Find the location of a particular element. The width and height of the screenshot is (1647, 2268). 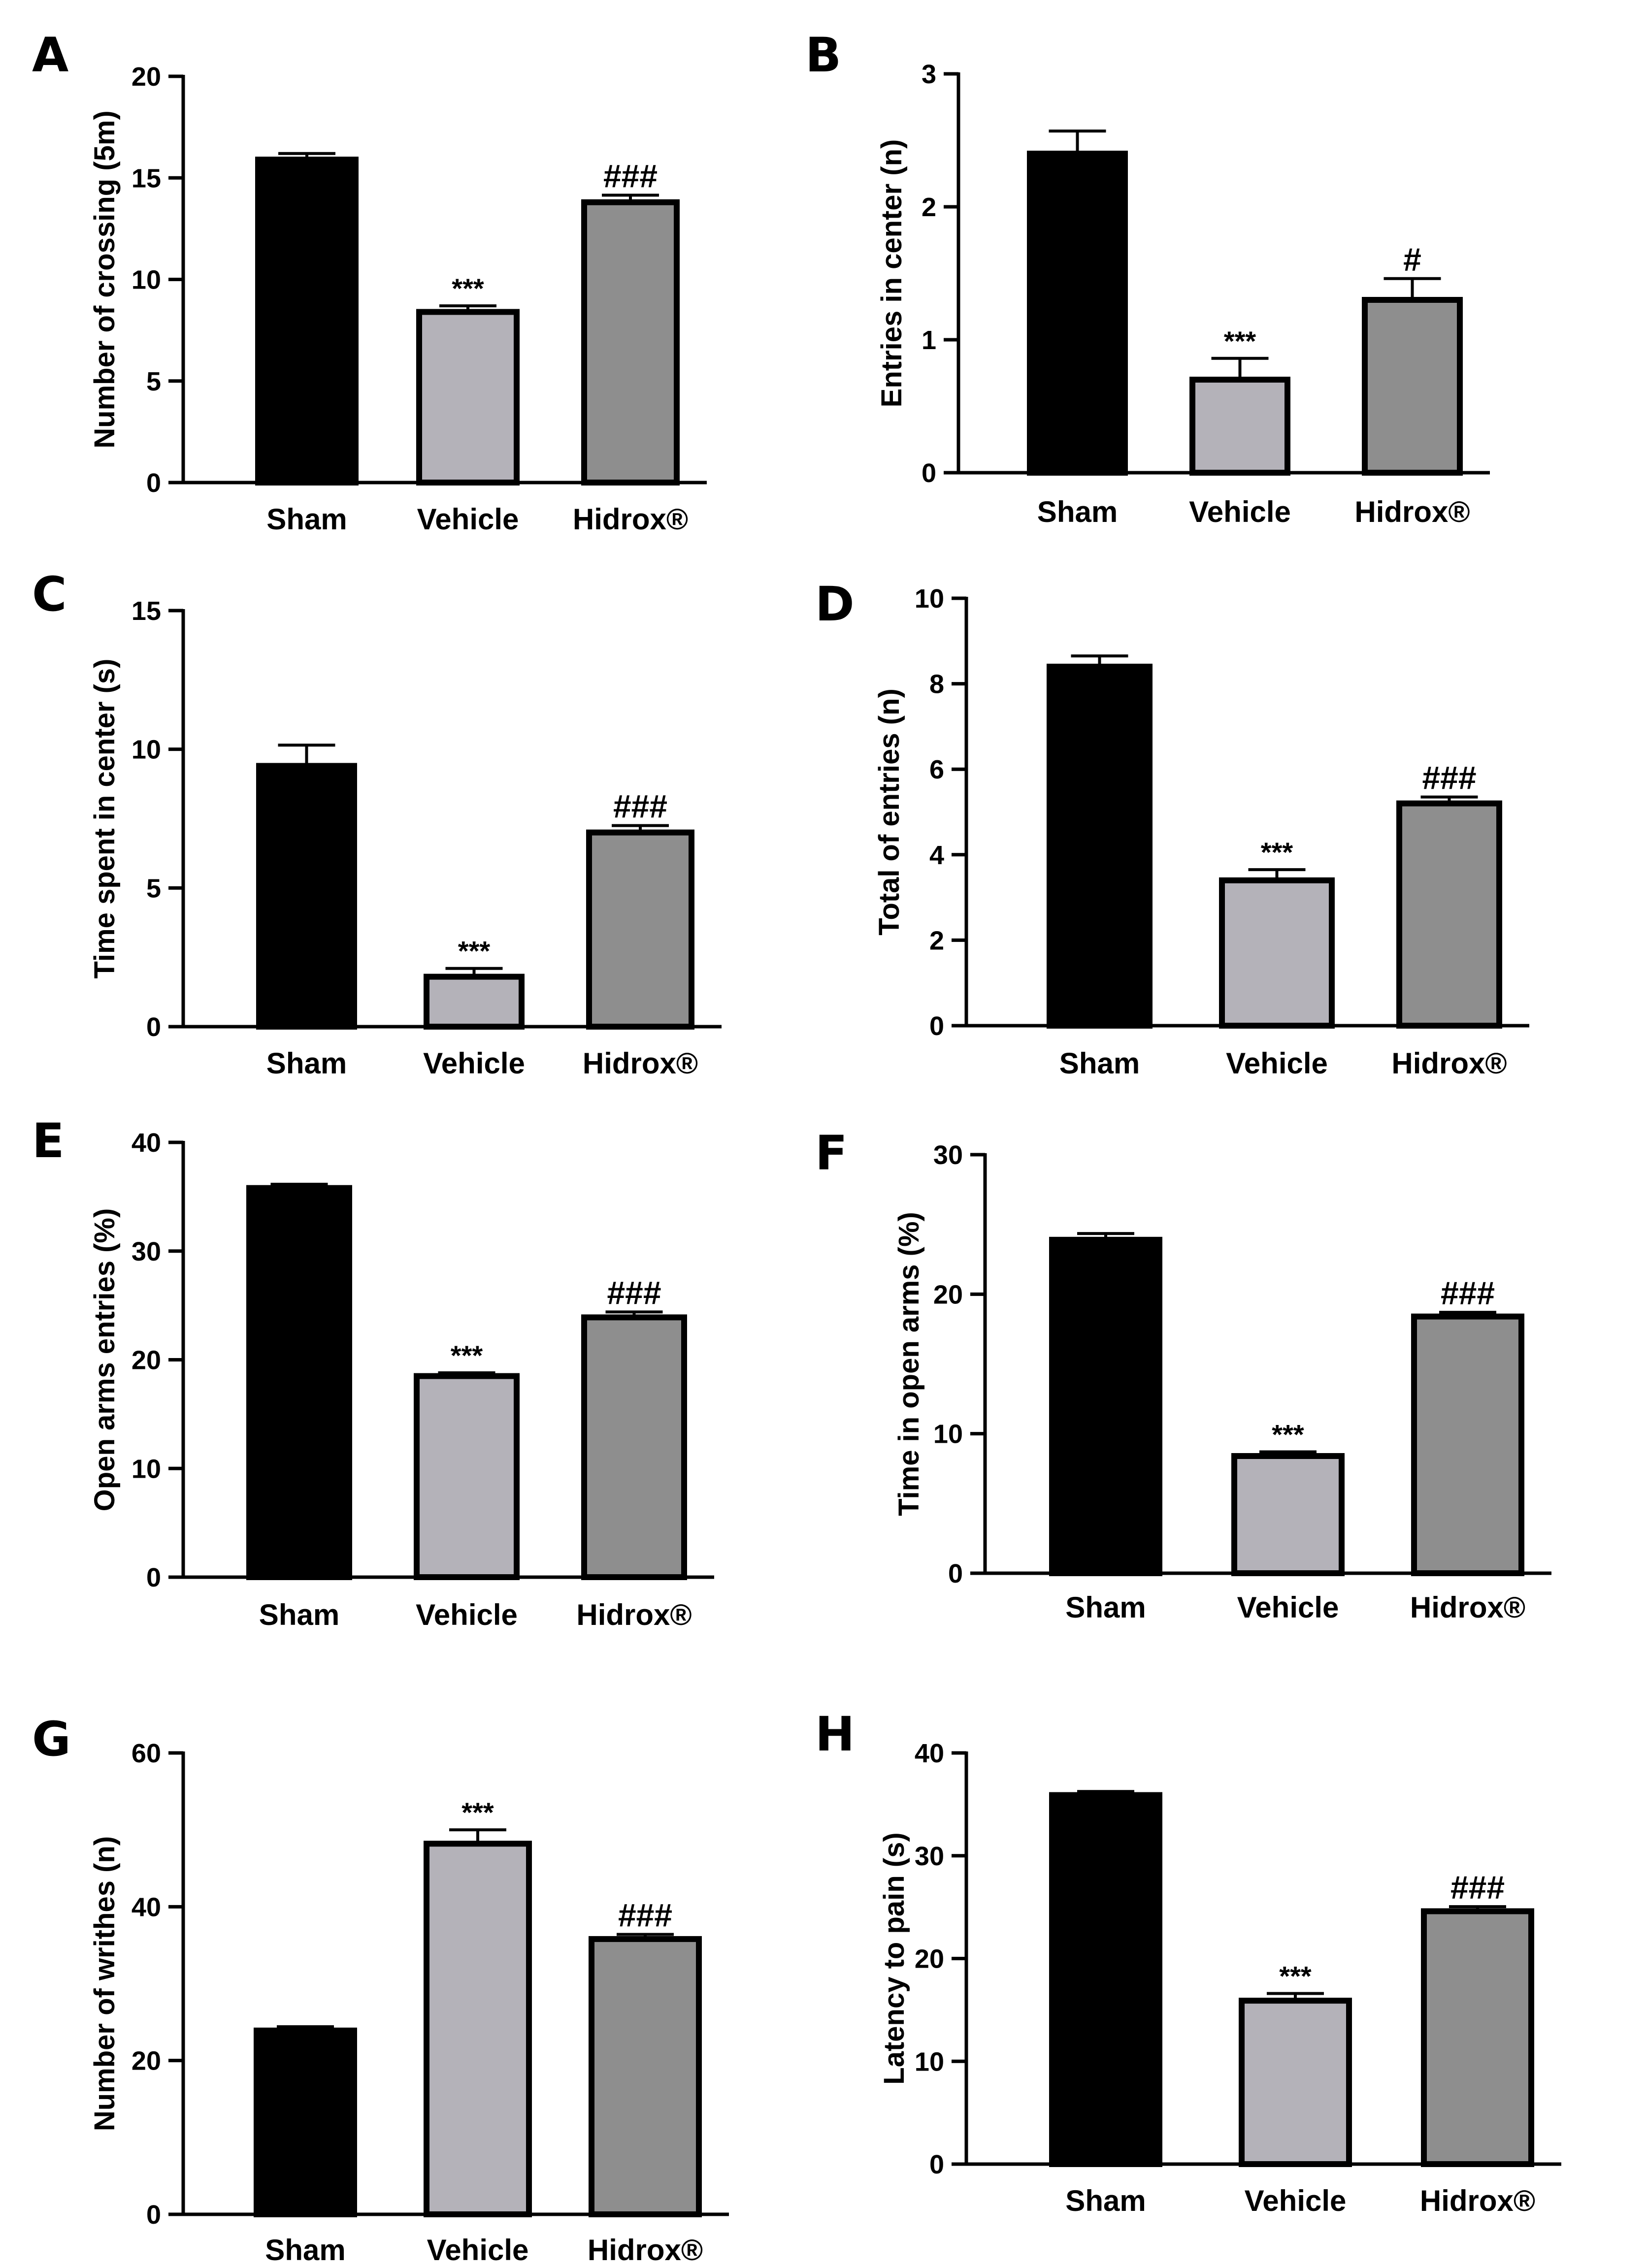

y-tick-label-h-1: 10 is located at coordinates (929, 2062).